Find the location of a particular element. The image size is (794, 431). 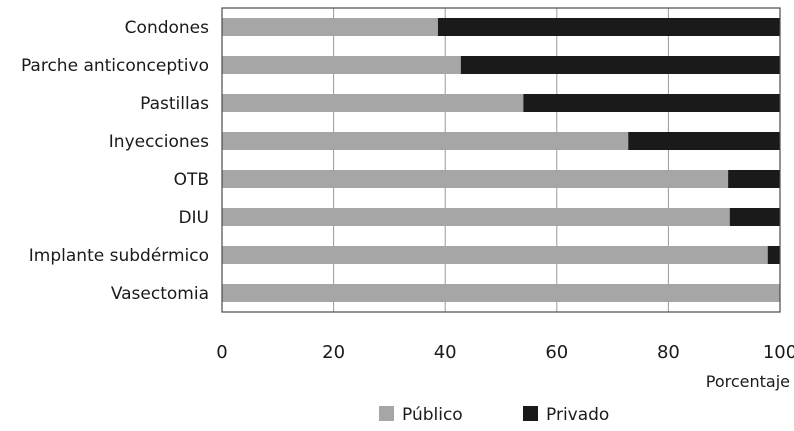

bar-publico-diu is located at coordinates (476, 217).